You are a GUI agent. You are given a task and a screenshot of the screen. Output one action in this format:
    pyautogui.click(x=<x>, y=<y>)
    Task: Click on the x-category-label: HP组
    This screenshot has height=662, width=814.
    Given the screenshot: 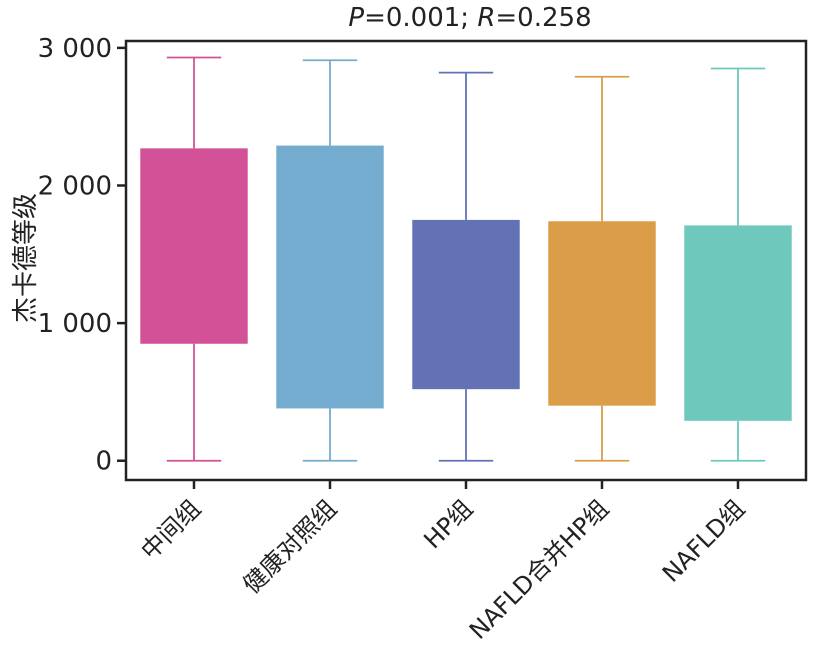 What is the action you would take?
    pyautogui.click(x=448, y=524)
    